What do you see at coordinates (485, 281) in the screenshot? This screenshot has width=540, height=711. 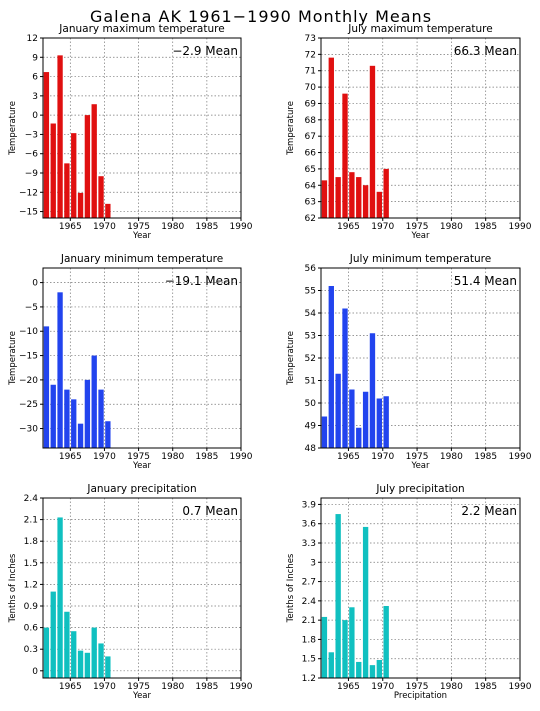 I see `mean-annotation: 51.4 Mean` at bounding box center [485, 281].